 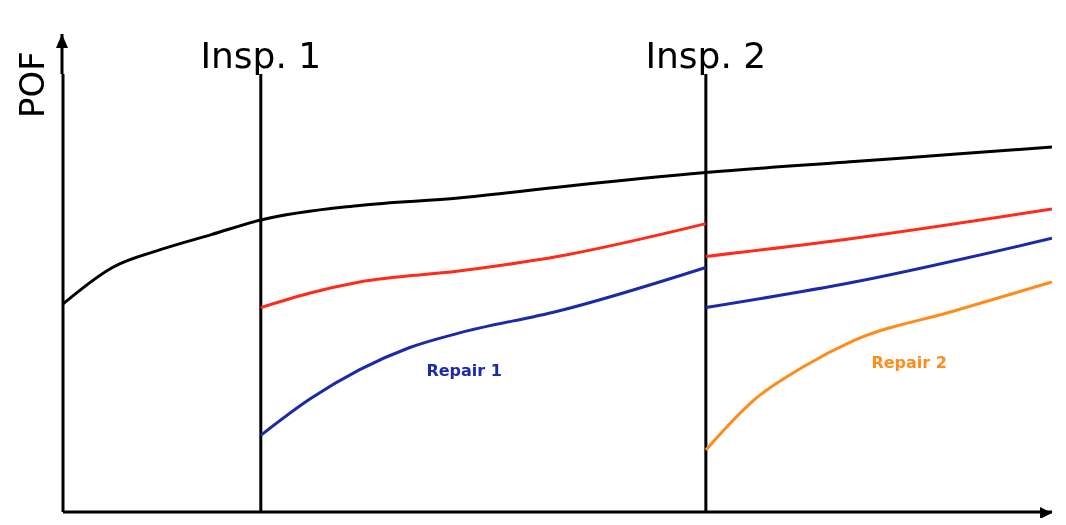 I want to click on y-axis-title: POF, so click(x=32, y=84).